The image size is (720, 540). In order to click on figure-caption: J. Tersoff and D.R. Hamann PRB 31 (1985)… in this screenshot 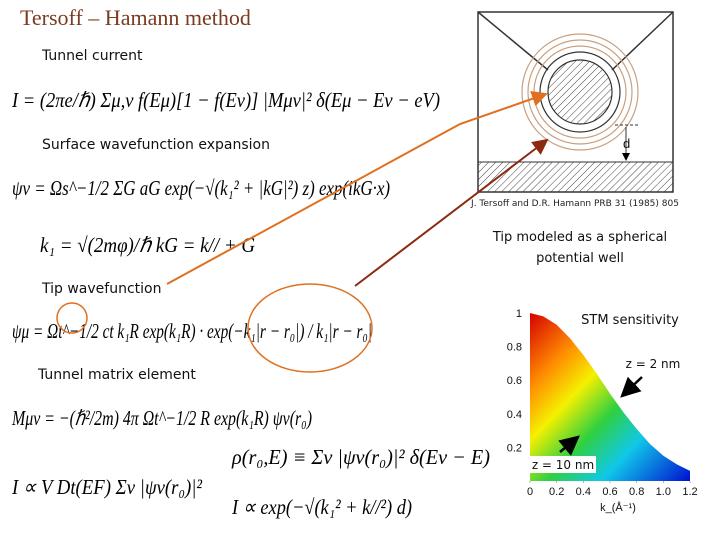, I will do `click(574, 204)`.